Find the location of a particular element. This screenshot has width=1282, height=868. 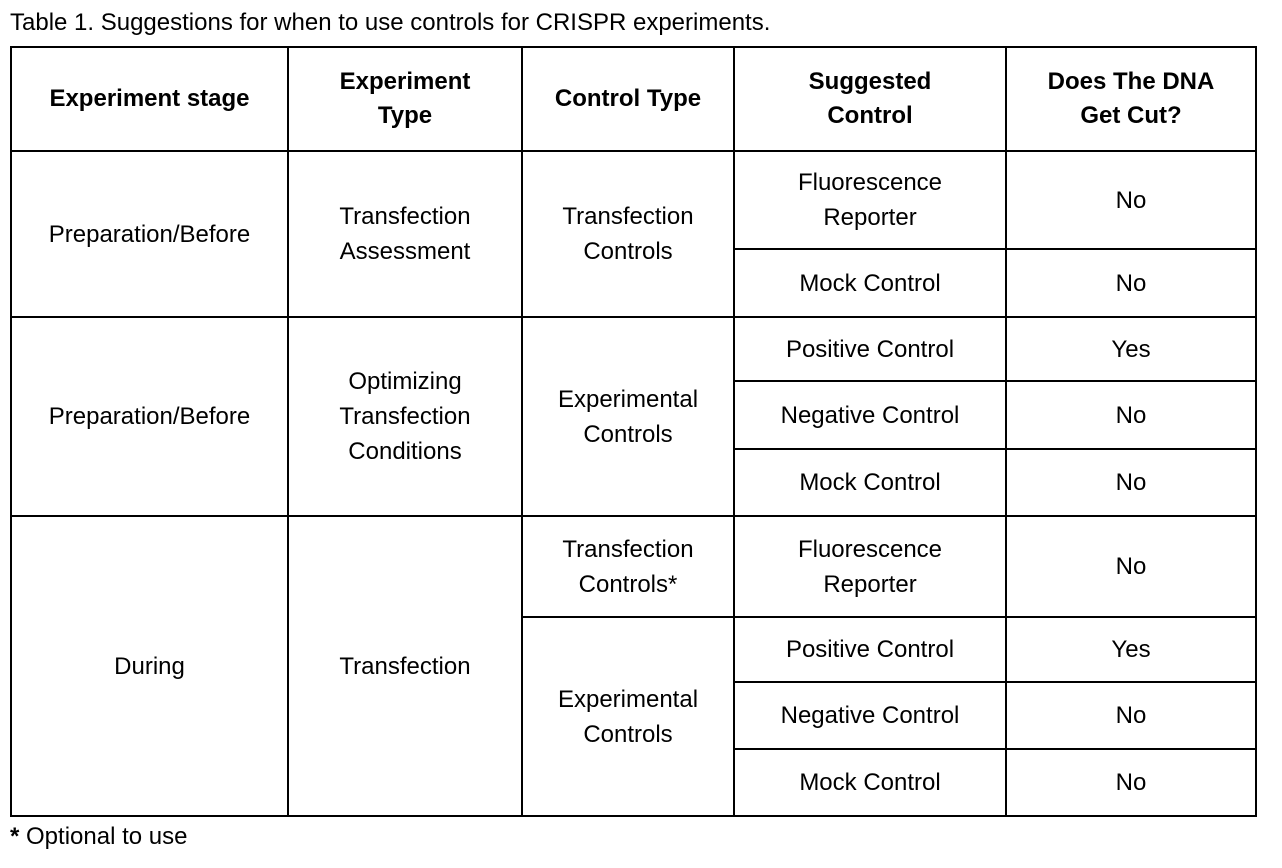

experiment-type-cell: Transfection is located at coordinates (405, 666).